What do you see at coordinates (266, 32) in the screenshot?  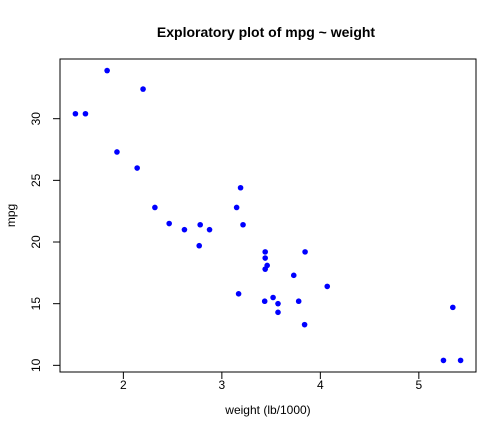 I see `chart-title: Exploratory plot of mpg ~ weight` at bounding box center [266, 32].